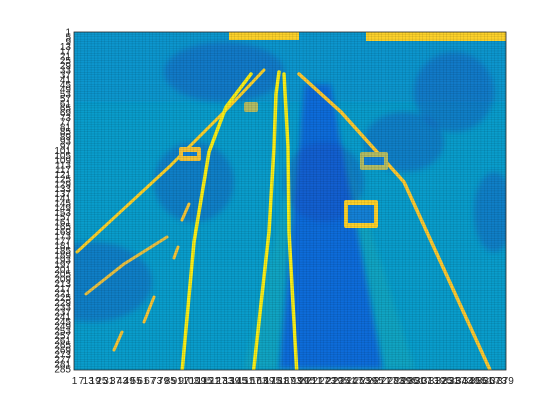 The width and height of the screenshot is (560, 420). Describe the element at coordinates (62, 317) in the screenshot. I see `y-tick-label: 241` at that location.